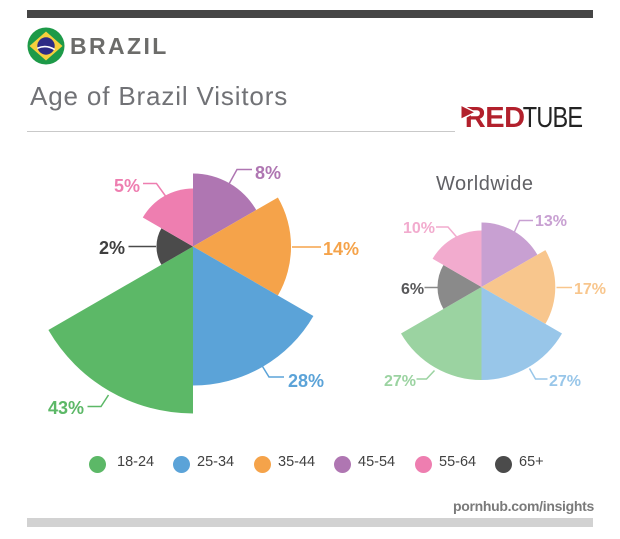  I want to click on svg-text: RED, so click(495, 118).